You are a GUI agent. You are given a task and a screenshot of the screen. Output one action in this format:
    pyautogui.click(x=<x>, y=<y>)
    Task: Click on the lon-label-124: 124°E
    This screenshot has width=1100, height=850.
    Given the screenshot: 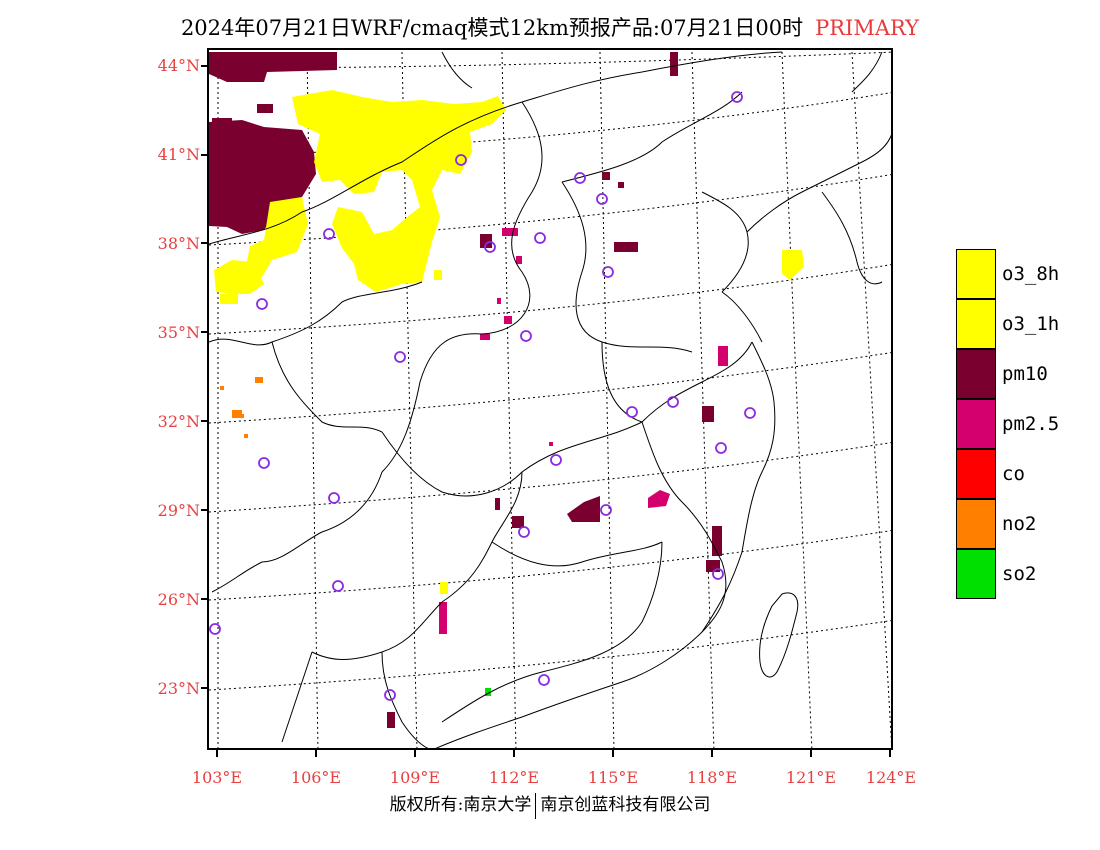 What is the action you would take?
    pyautogui.click(x=891, y=777)
    